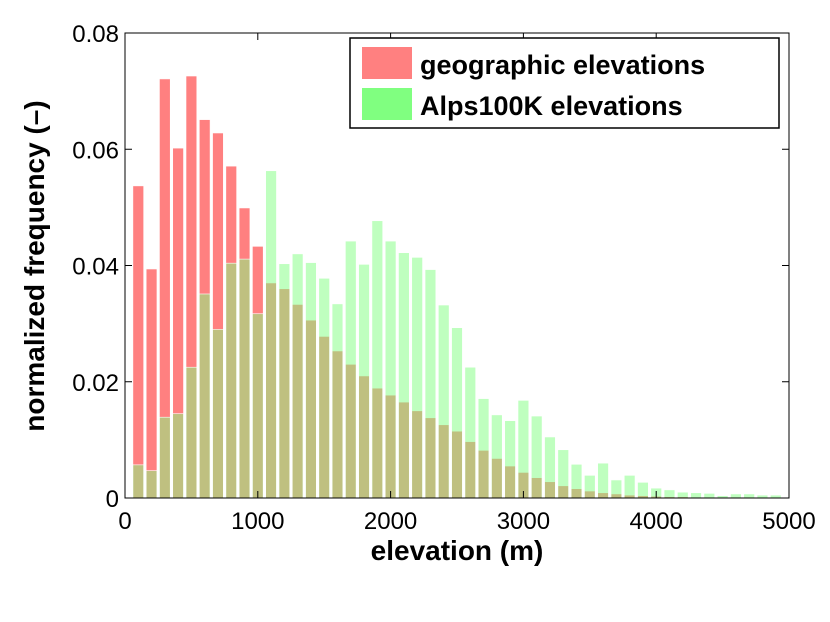 Image resolution: width=830 pixels, height=622 pixels. What do you see at coordinates (112, 499) in the screenshot?
I see `y-tick-label: 0` at bounding box center [112, 499].